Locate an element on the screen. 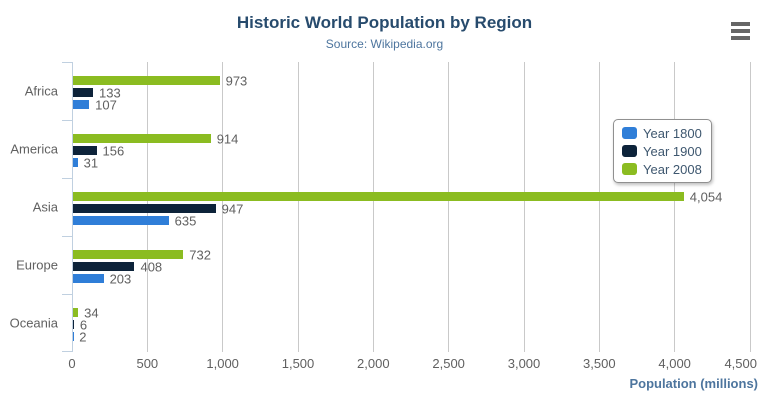 The width and height of the screenshot is (769, 416). x-tick-label: 2,000 is located at coordinates (373, 363).